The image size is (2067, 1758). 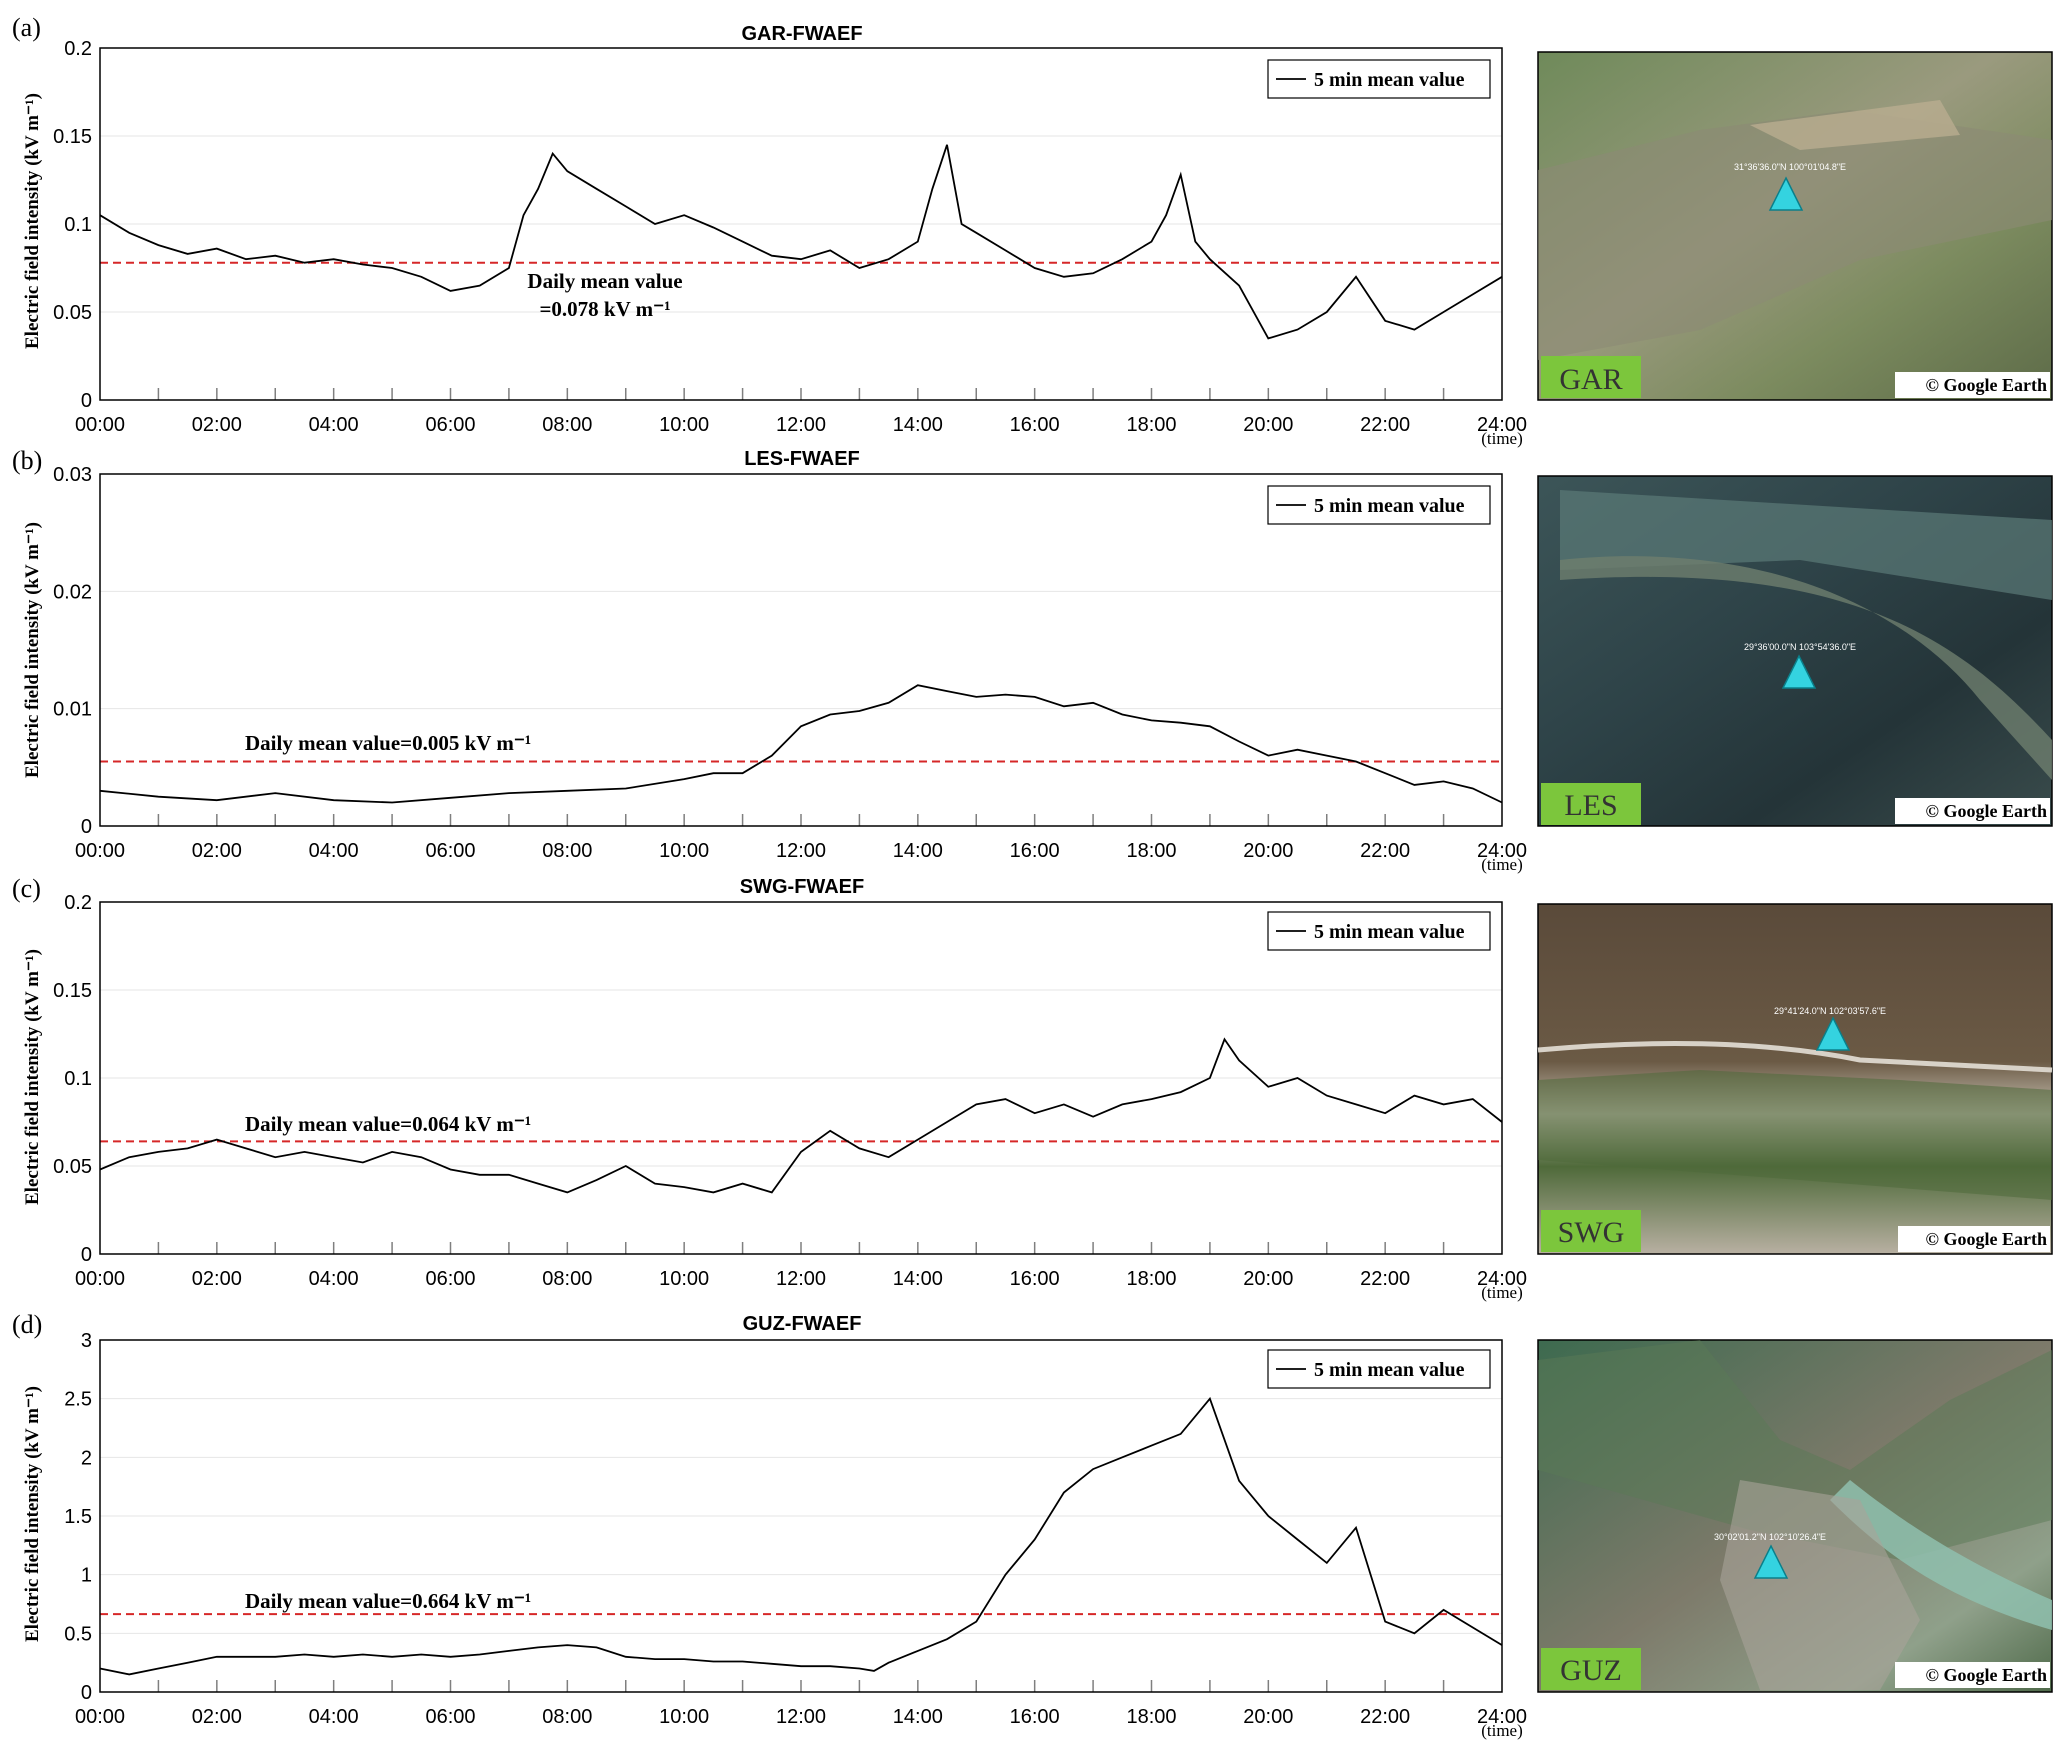 What do you see at coordinates (1830, 1011) in the screenshot?
I see `site-coordinates: 29°41'24.0"N 102°03'57.6"E` at bounding box center [1830, 1011].